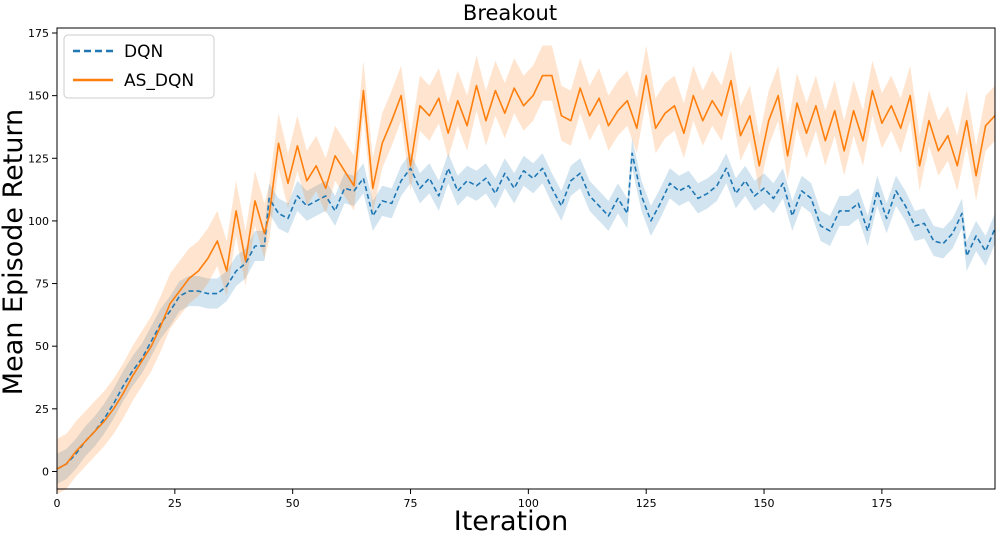 Image resolution: width=1000 pixels, height=535 pixels. I want to click on y-tick-label: 100, so click(38, 221).